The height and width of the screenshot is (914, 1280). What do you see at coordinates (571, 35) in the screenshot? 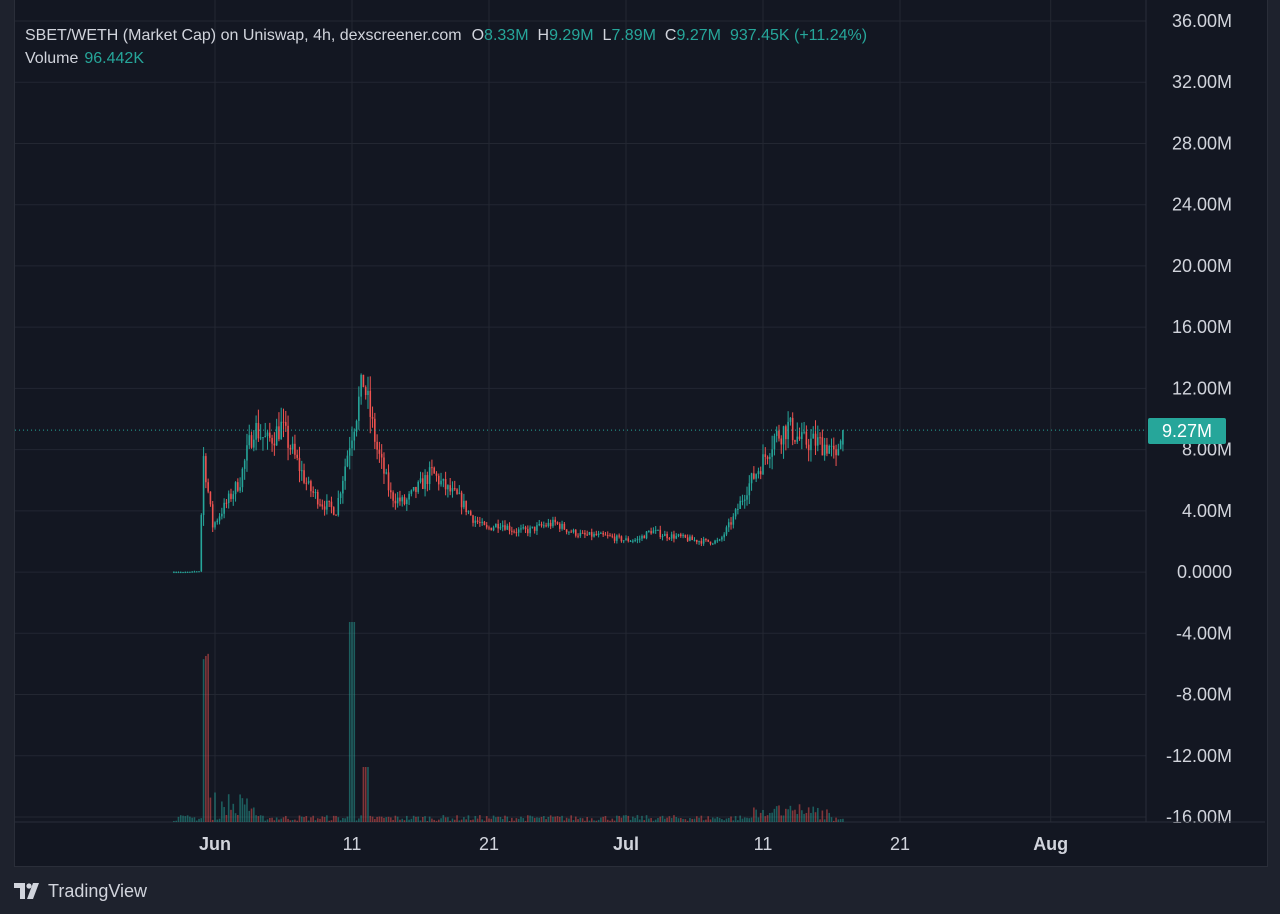
I see `high-value: 9.29M` at bounding box center [571, 35].